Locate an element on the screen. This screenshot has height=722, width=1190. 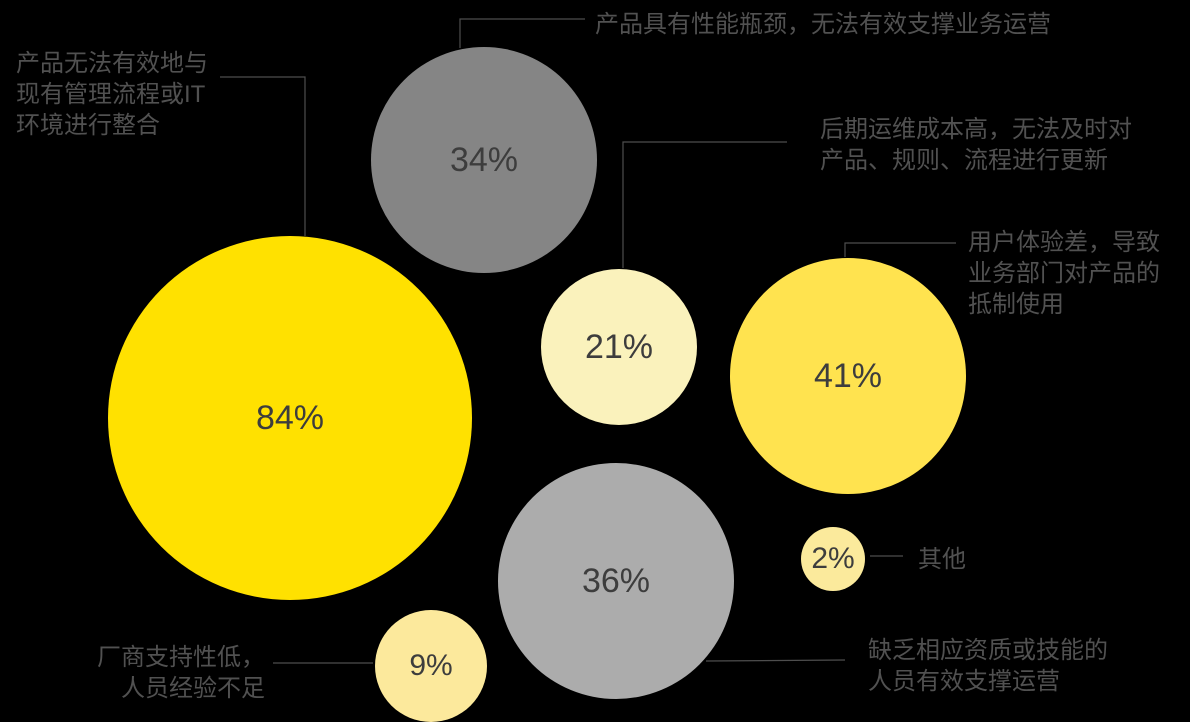
bubble-41-value: 41% is located at coordinates (848, 376).